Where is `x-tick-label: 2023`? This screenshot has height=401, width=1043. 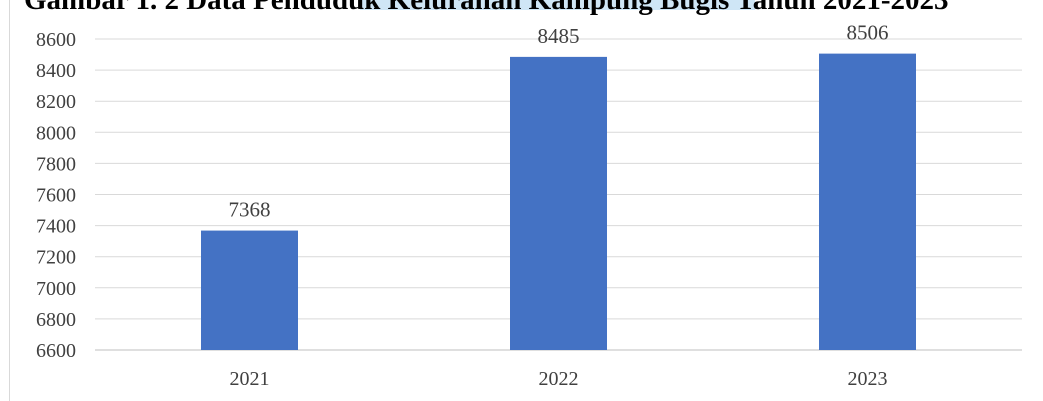
x-tick-label: 2023 is located at coordinates (868, 379).